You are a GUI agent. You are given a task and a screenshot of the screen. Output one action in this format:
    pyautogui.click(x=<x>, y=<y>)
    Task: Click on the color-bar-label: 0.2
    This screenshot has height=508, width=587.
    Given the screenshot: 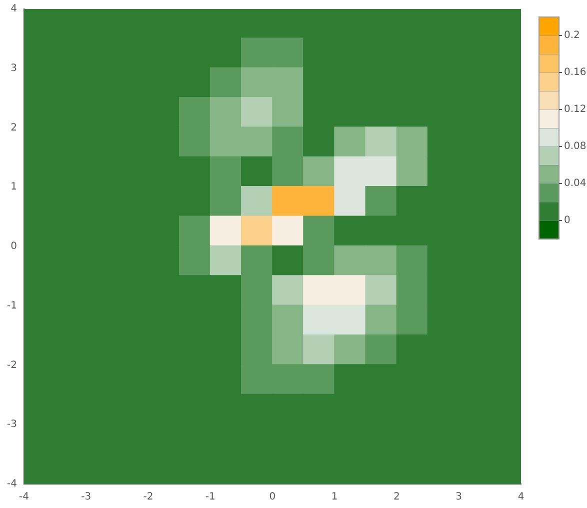 What is the action you would take?
    pyautogui.click(x=572, y=36)
    